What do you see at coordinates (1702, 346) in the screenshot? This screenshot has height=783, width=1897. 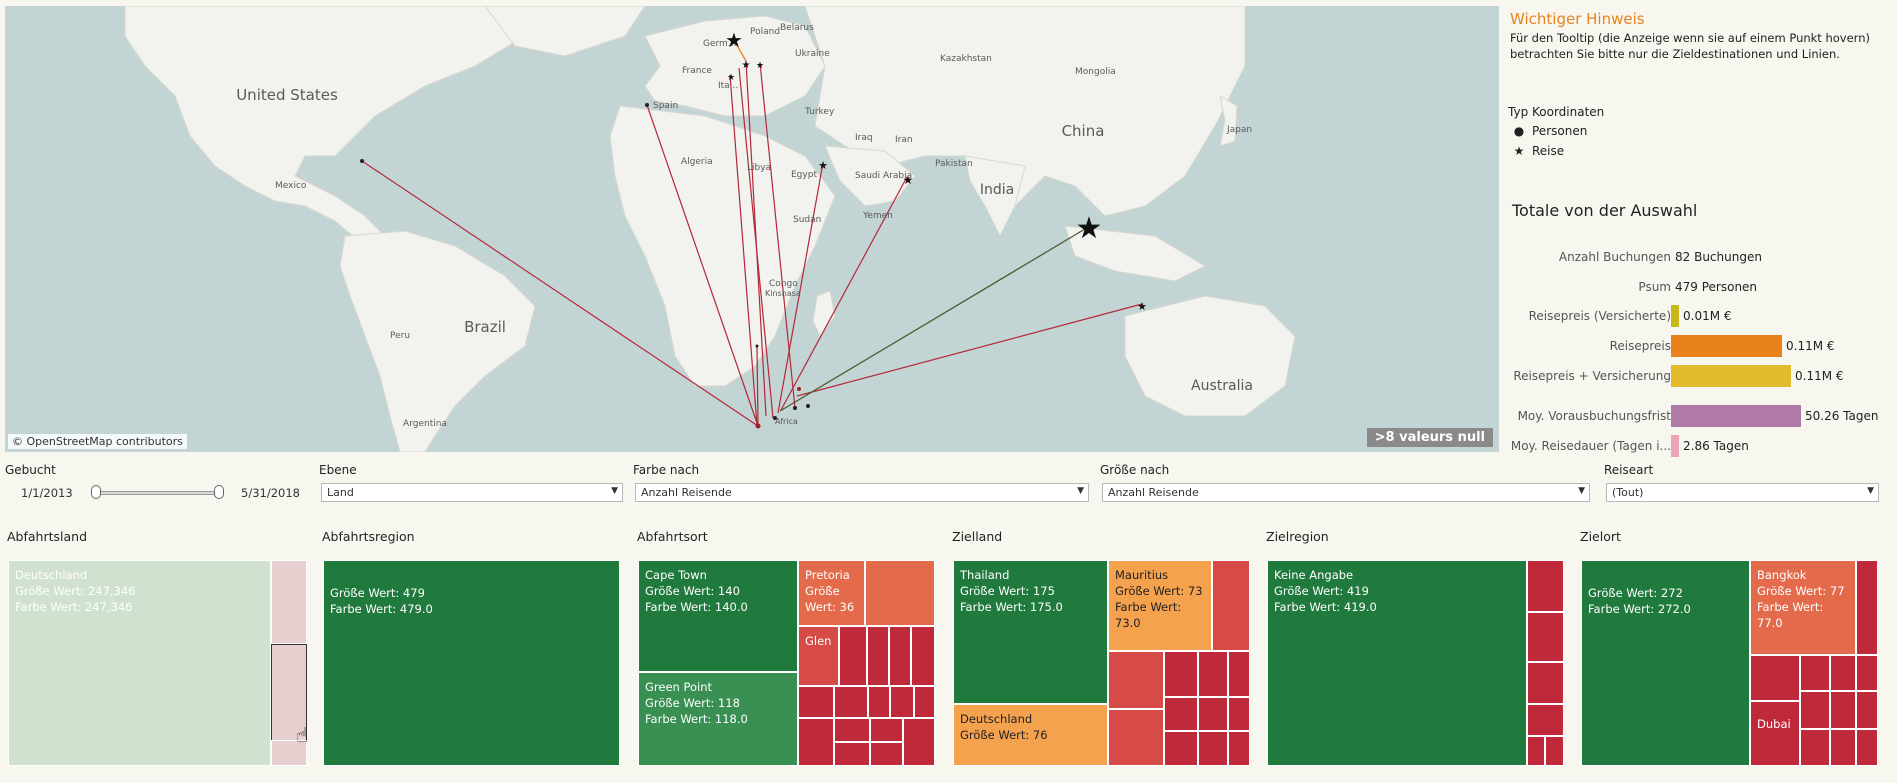 I see `totals-row: Reisepreis 0.11M €` at bounding box center [1702, 346].